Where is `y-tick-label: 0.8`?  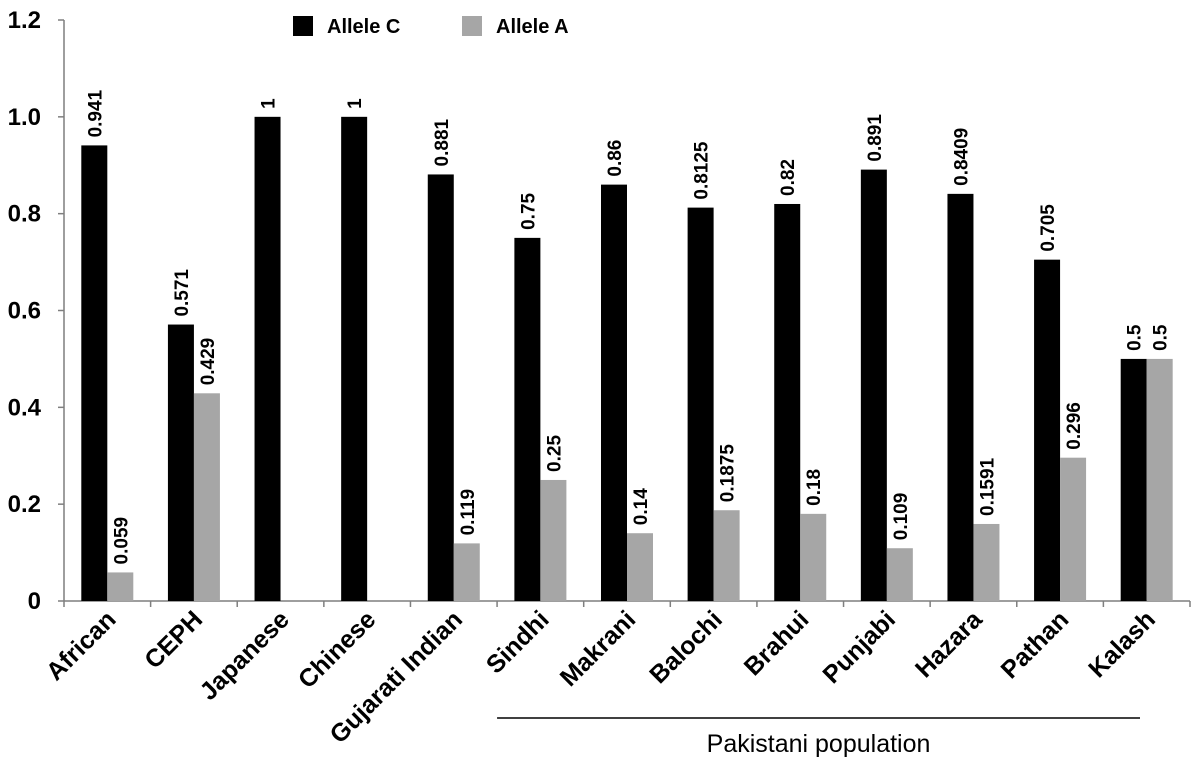 y-tick-label: 0.8 is located at coordinates (24, 214).